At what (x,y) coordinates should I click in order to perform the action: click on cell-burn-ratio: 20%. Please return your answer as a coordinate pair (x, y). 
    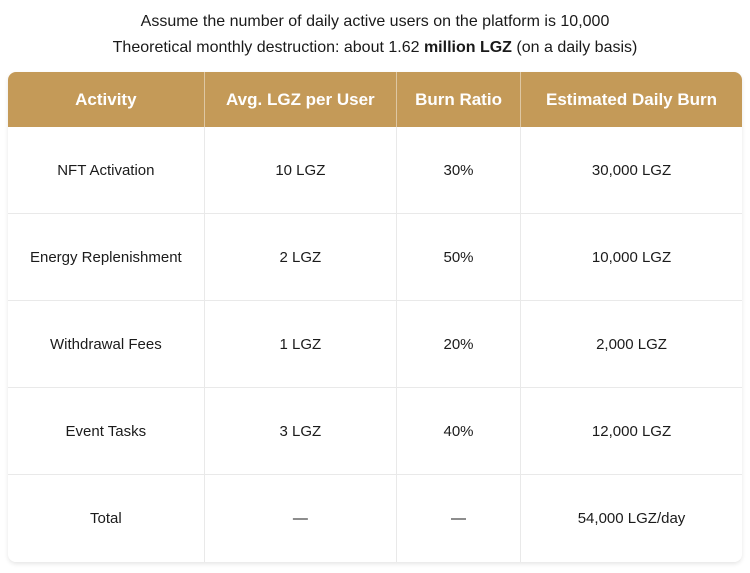
    Looking at the image, I should click on (459, 344).